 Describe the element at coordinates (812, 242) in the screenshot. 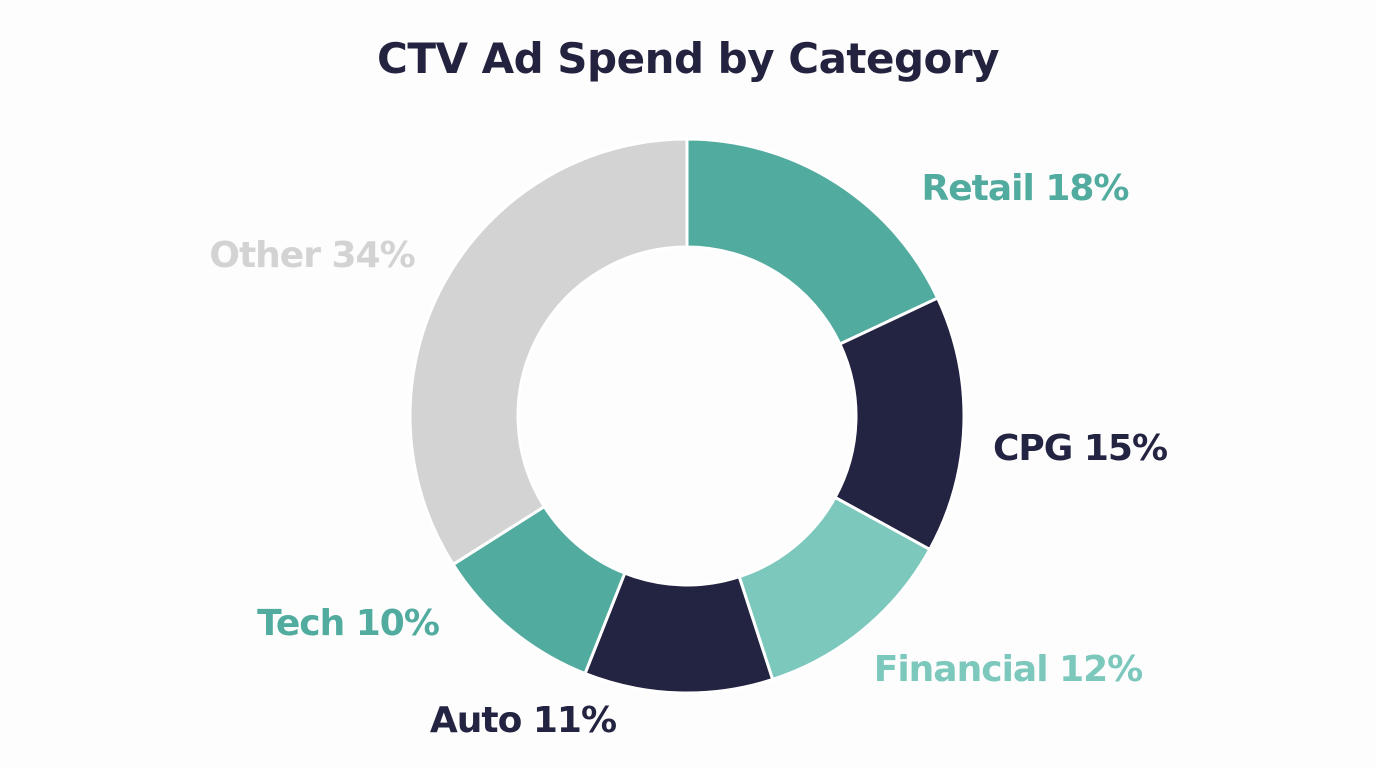

I see `slice-retail` at that location.